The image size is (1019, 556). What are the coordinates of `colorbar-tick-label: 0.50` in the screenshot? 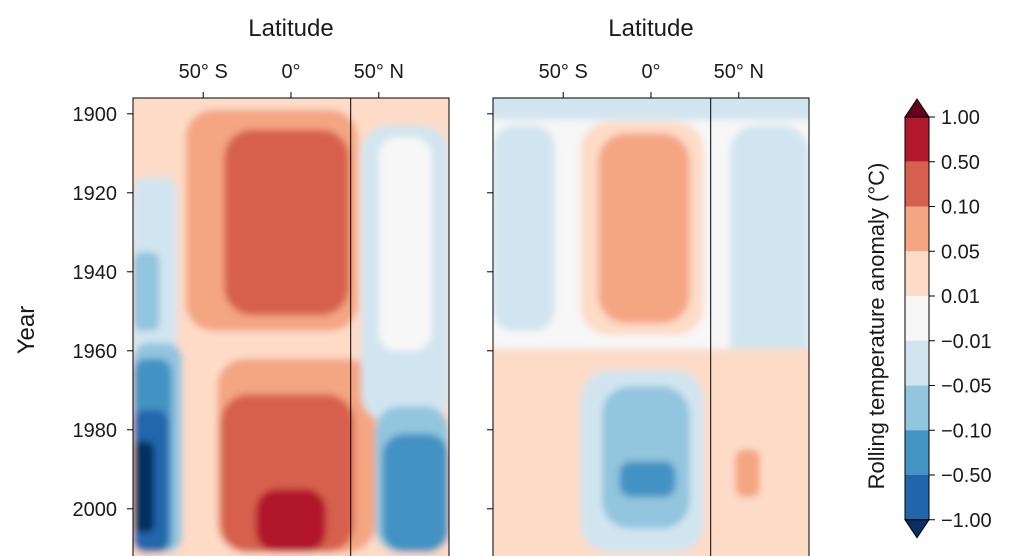 It's located at (960, 163).